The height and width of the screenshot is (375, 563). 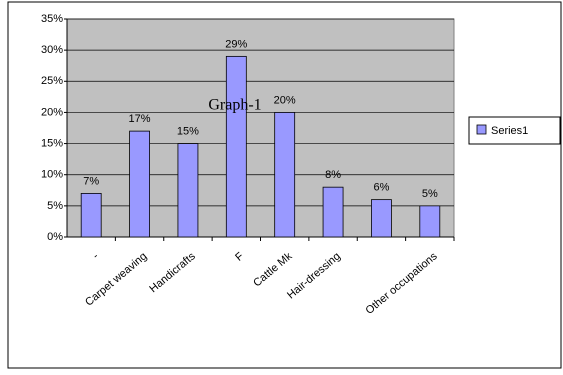 What do you see at coordinates (52, 175) in the screenshot?
I see `y-tick-label: 10%` at bounding box center [52, 175].